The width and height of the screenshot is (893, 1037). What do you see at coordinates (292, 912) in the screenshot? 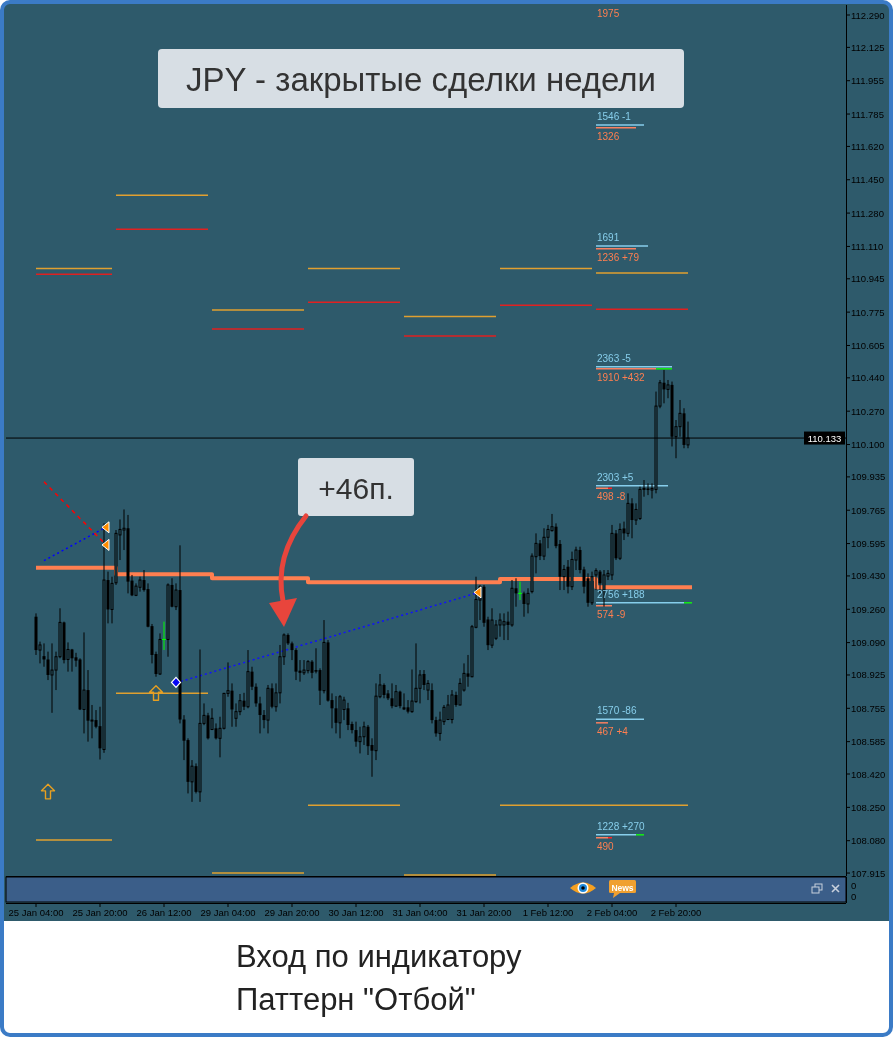
I see `x-tick-label: 29 Jan 20:00` at bounding box center [292, 912].